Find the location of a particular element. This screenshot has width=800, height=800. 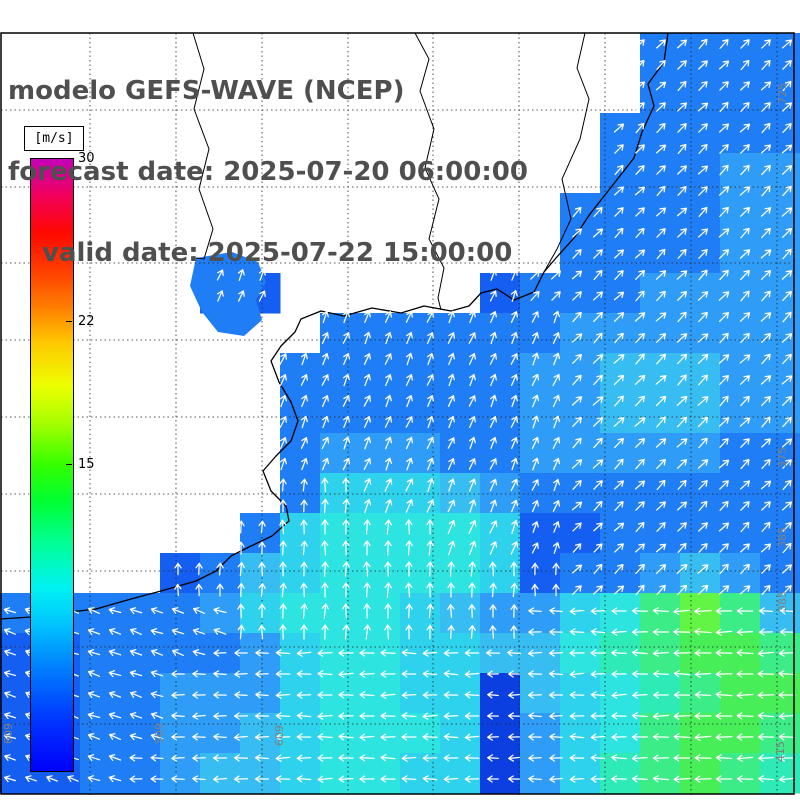

colorbar-gradient is located at coordinates (52, 465).